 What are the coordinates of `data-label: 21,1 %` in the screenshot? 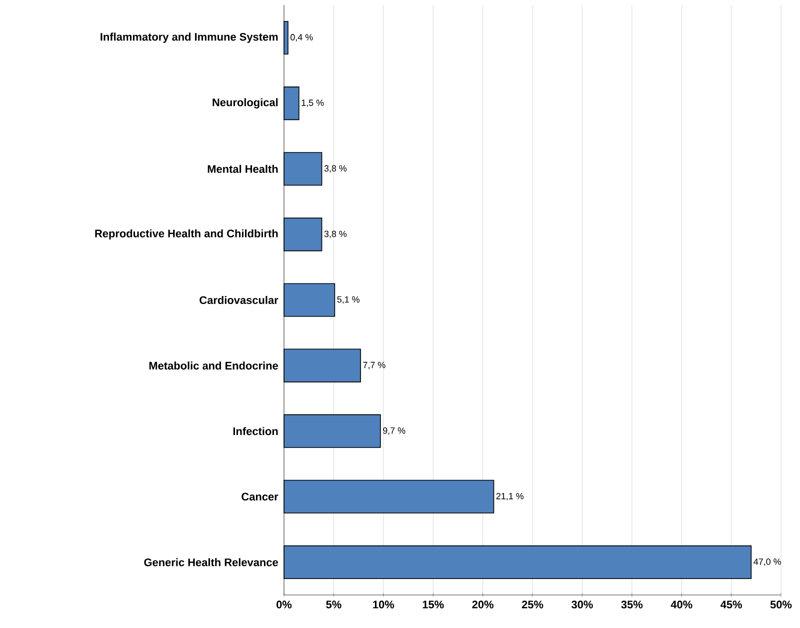 It's located at (510, 496).